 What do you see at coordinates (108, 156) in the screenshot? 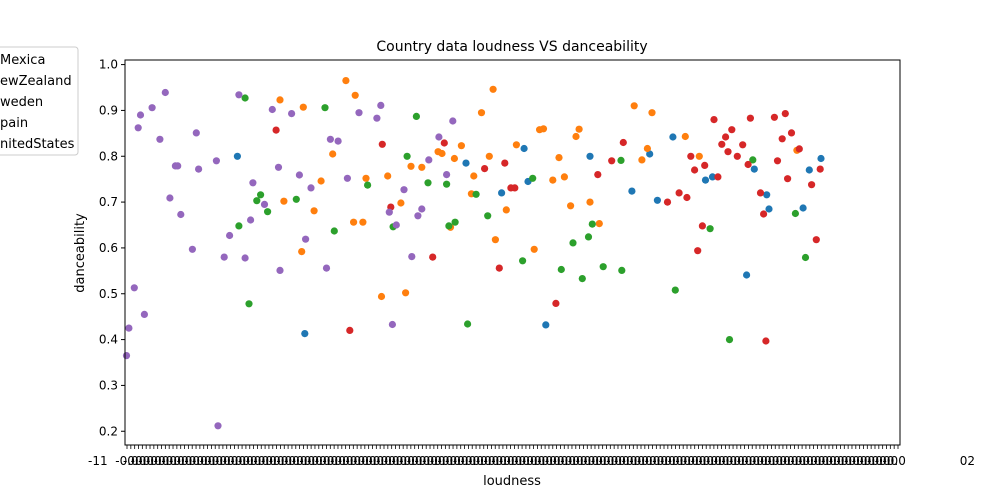
I see `y-tick-label: 0.8` at bounding box center [108, 156].